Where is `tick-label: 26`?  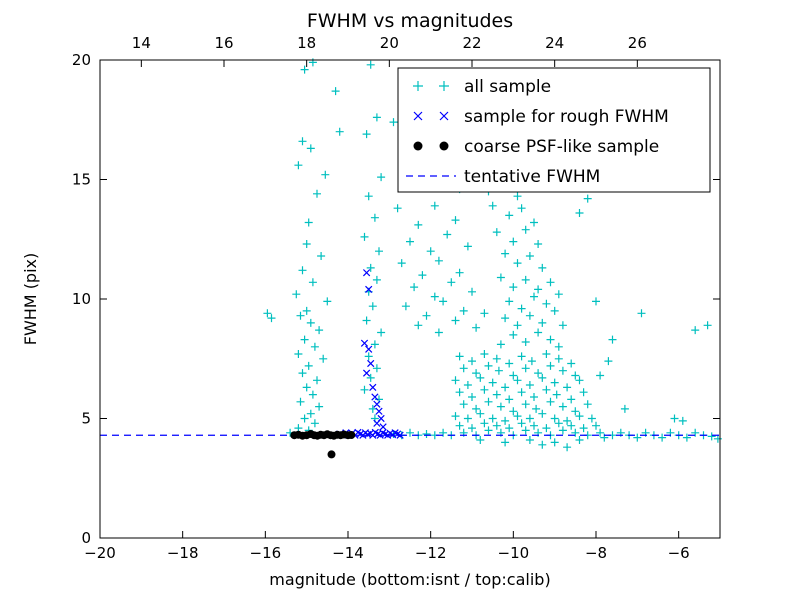
tick-label: 26 is located at coordinates (637, 43).